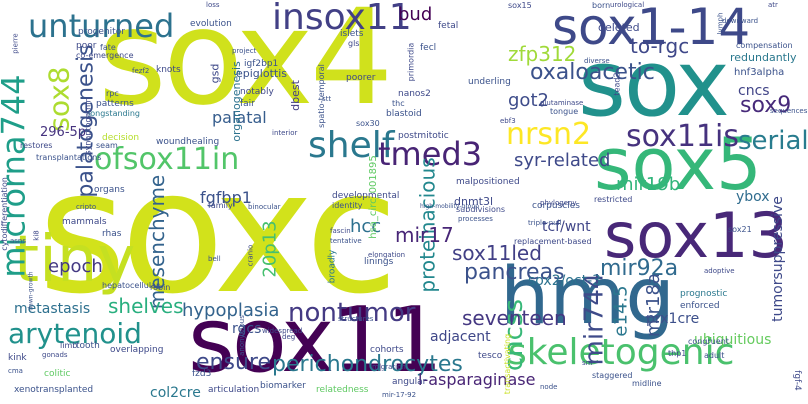  I want to click on word-hnf3alpha: hnf3alpha, so click(759, 72).